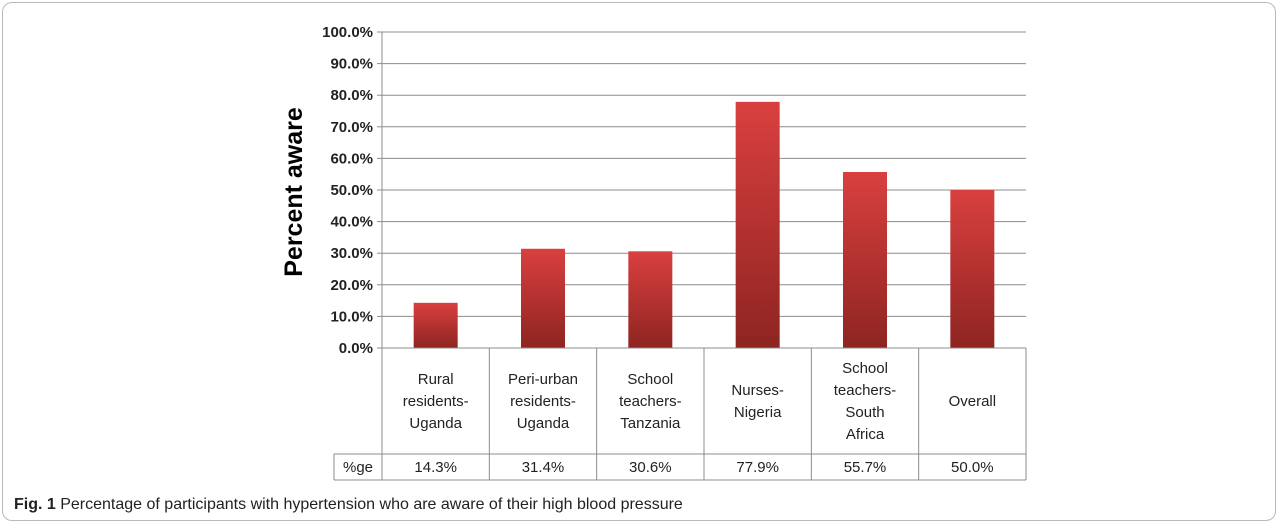 This screenshot has height=525, width=1281. Describe the element at coordinates (294, 192) in the screenshot. I see `y-axis-label: Percent aware` at that location.